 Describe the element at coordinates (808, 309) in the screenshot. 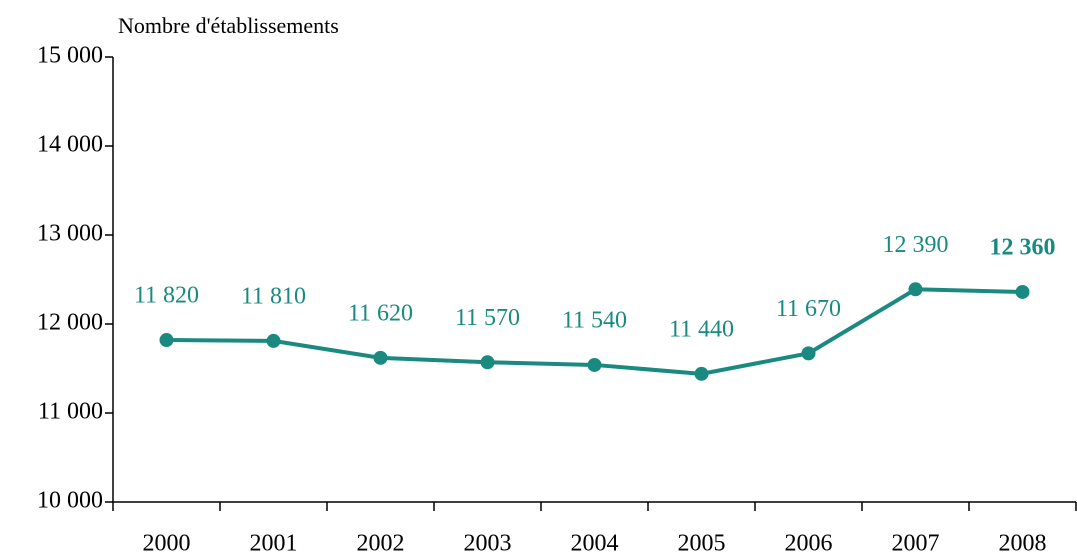

I see `value-label: 11 670` at that location.